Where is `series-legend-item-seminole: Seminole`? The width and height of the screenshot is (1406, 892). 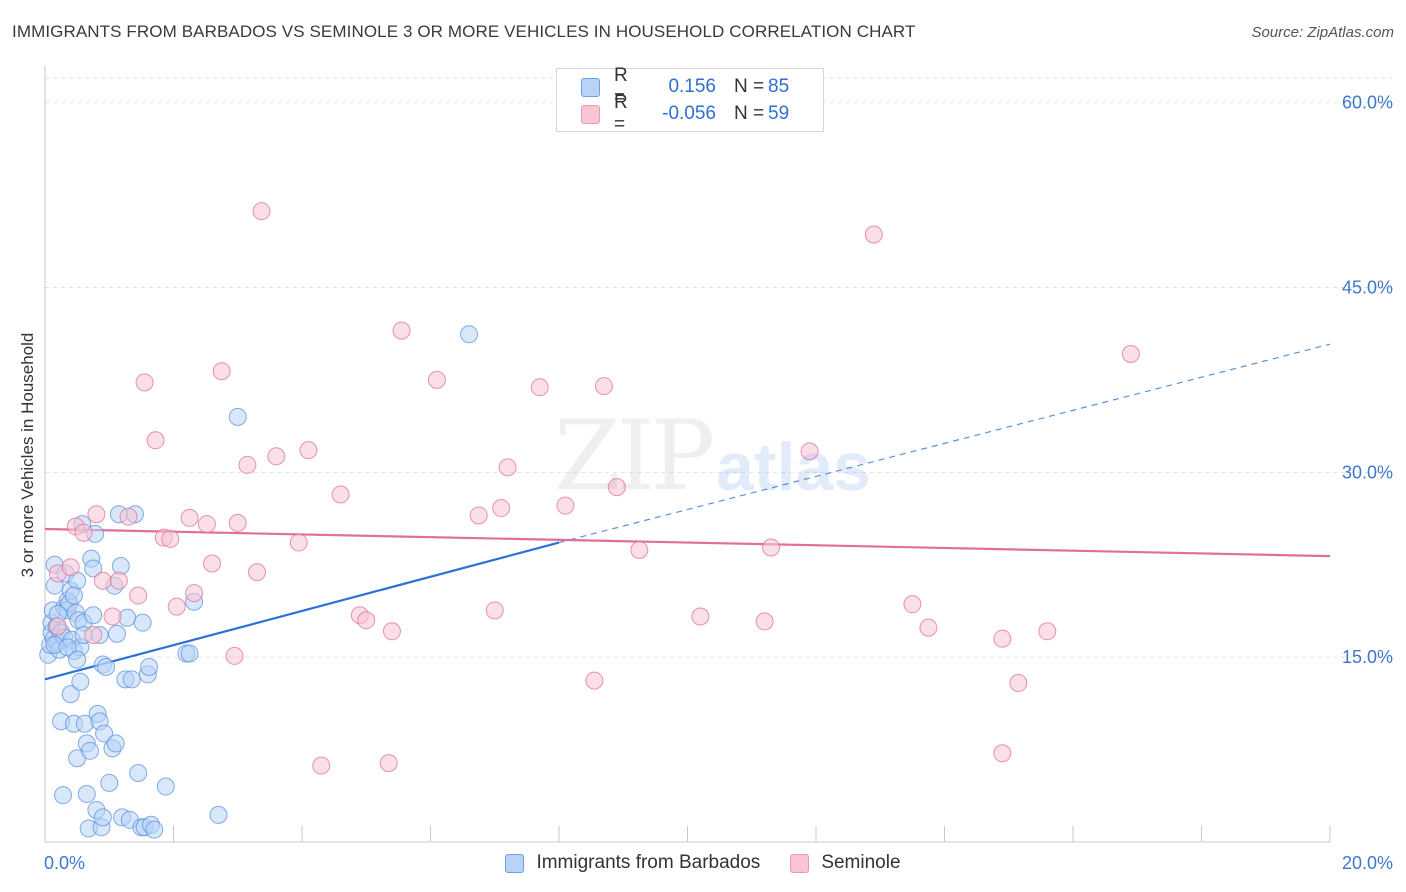
series-legend-item-seminole: Seminole is located at coordinates (845, 863).